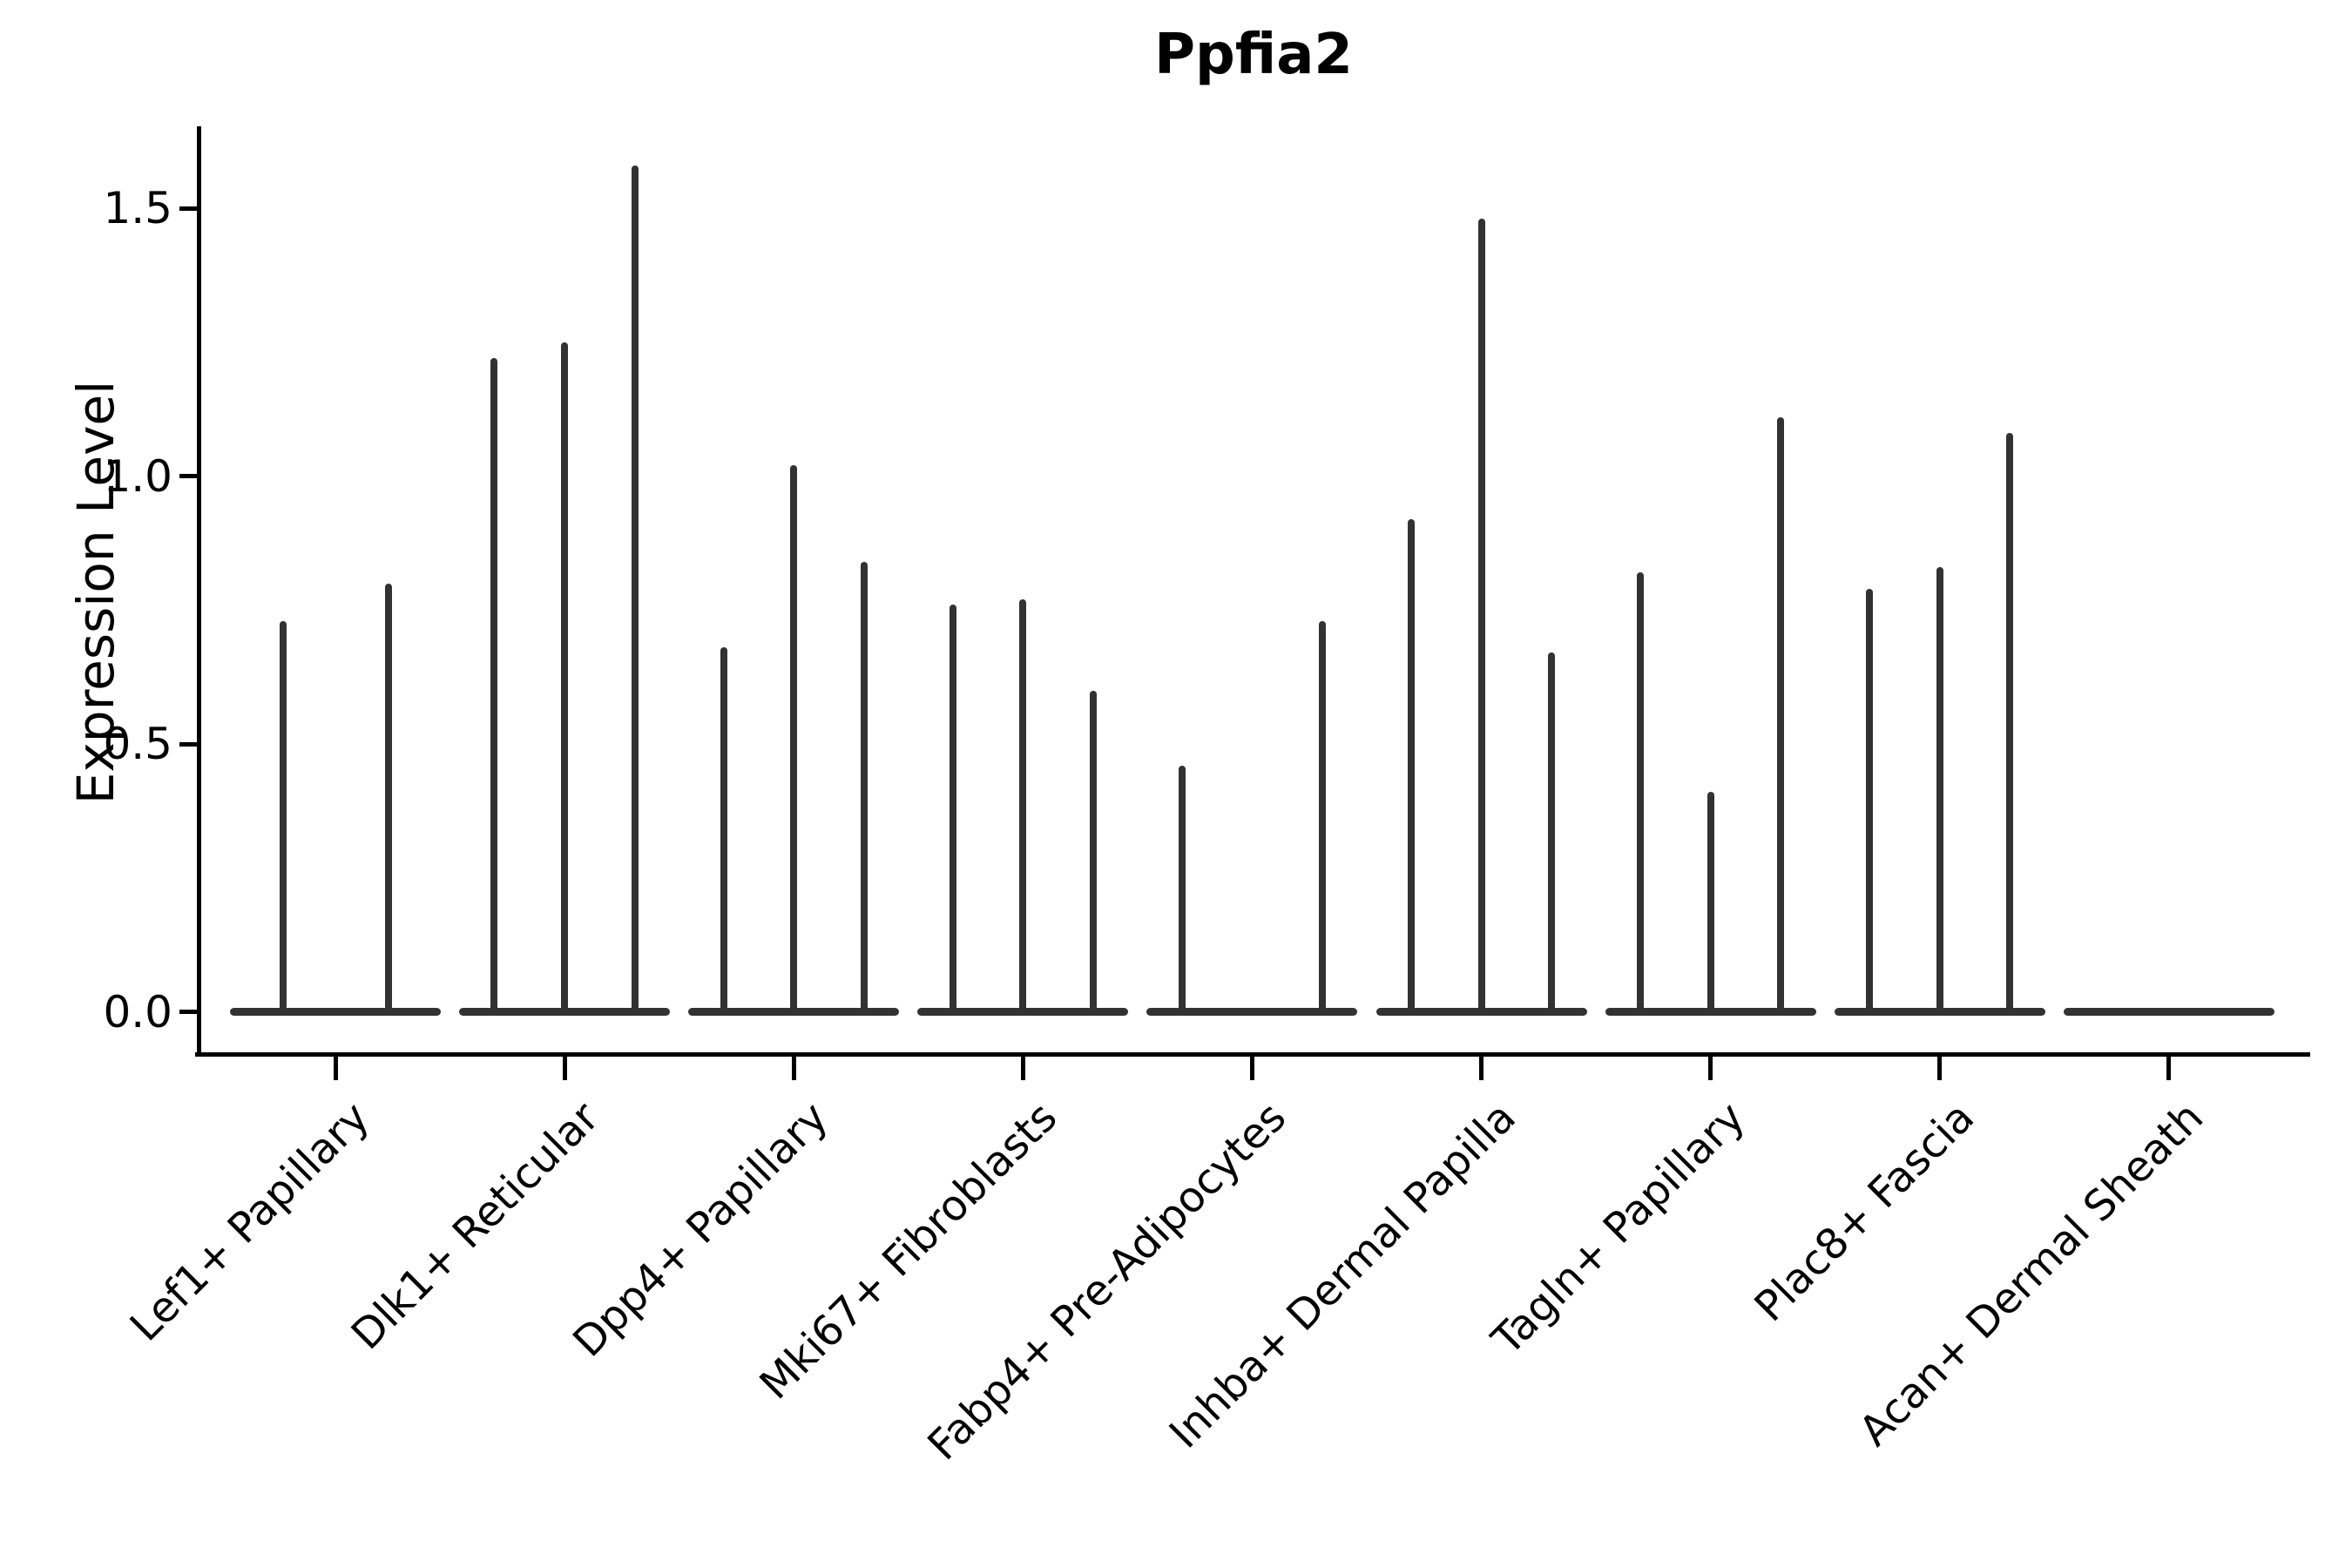 Image resolution: width=2352 pixels, height=1568 pixels. I want to click on y-axis-spine, so click(199, 591).